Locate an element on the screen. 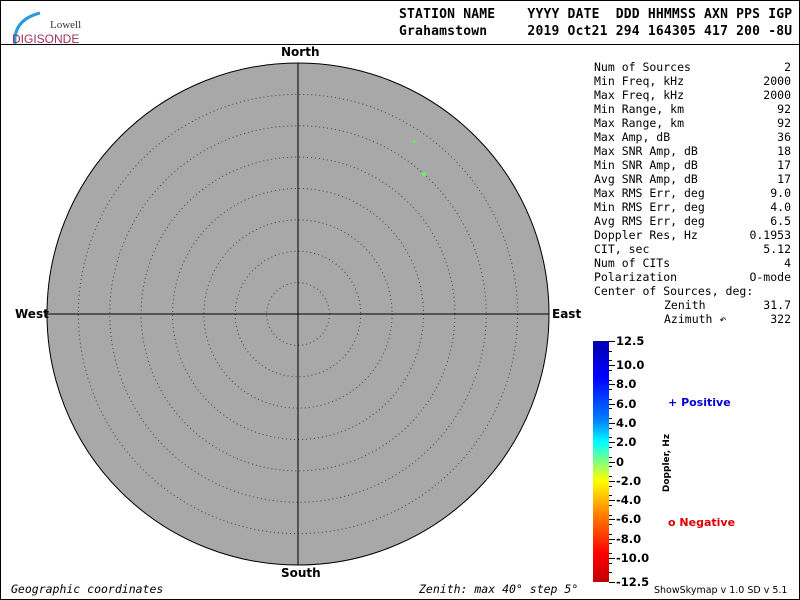 Image resolution: width=800 pixels, height=600 pixels. param-value: 0.1953 is located at coordinates (770, 235).